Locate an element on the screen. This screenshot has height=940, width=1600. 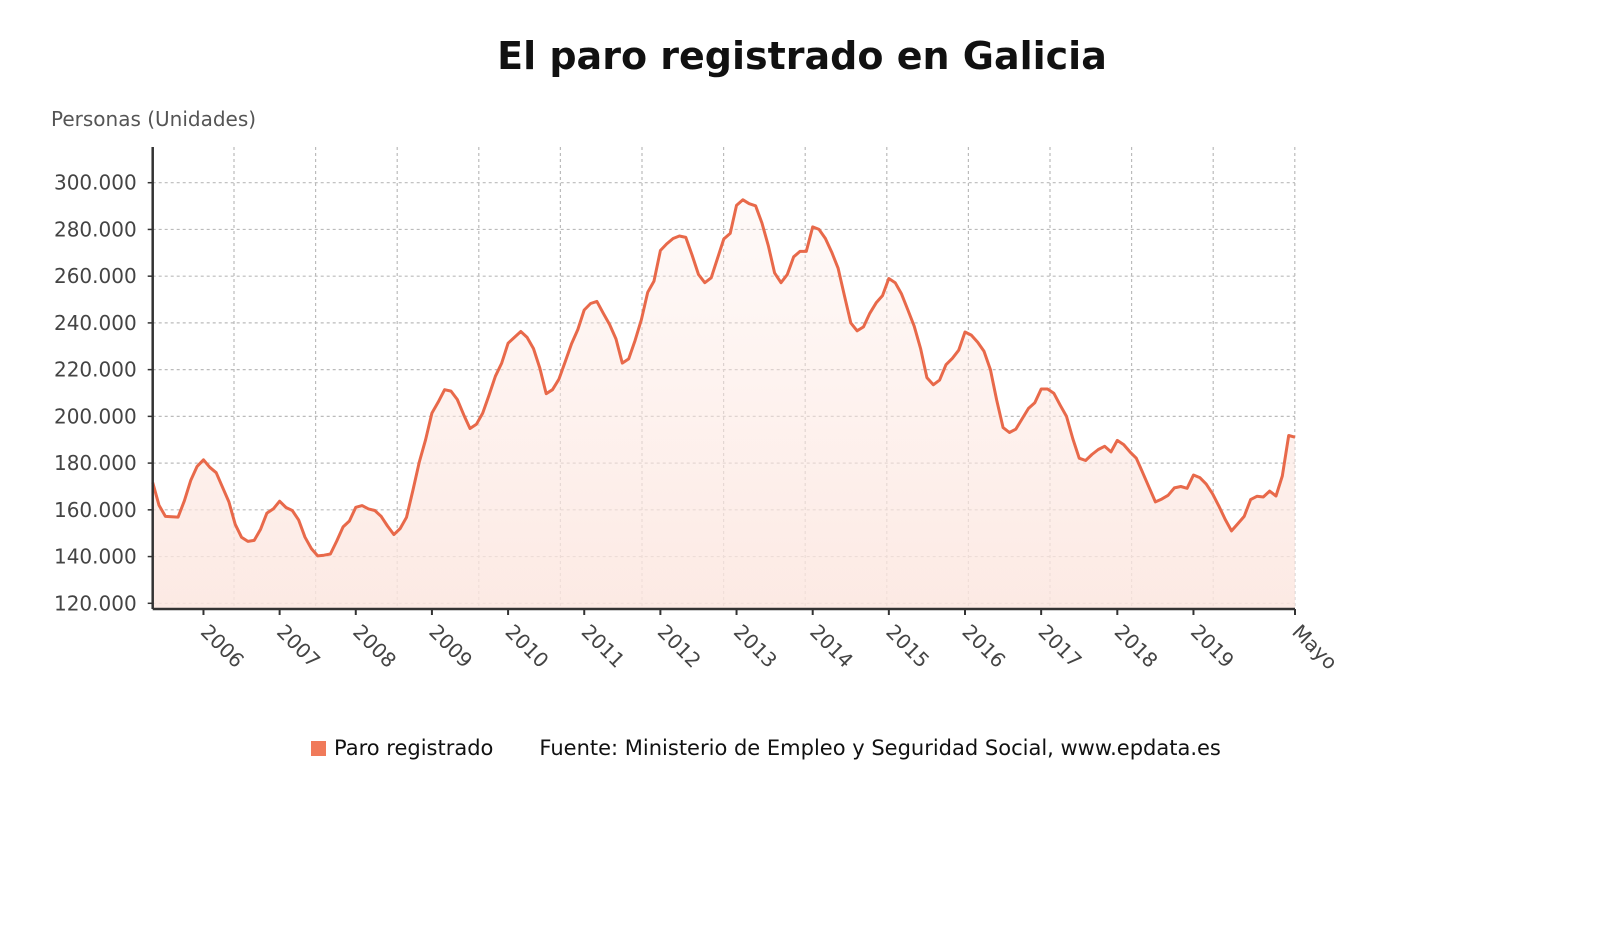
x-tick-label: Mayo is located at coordinates (1314, 647).